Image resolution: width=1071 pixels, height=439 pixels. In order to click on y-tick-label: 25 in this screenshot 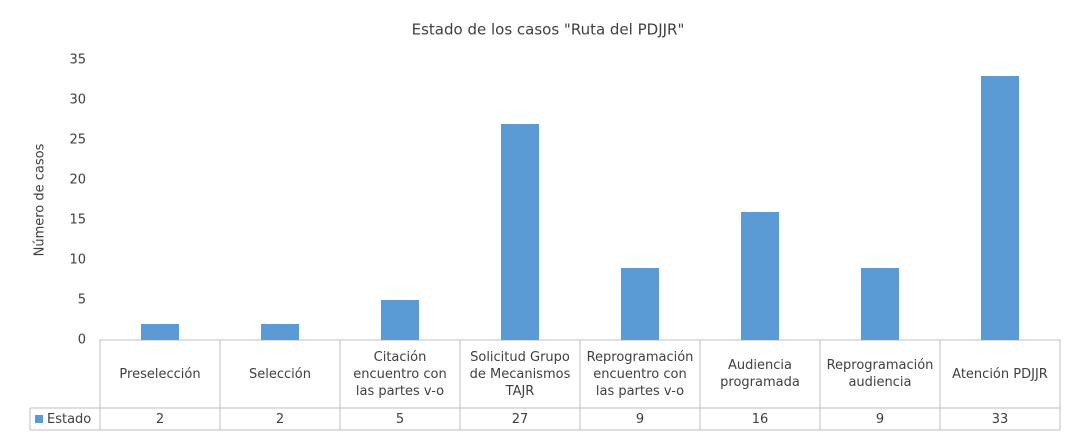, I will do `click(77, 140)`.